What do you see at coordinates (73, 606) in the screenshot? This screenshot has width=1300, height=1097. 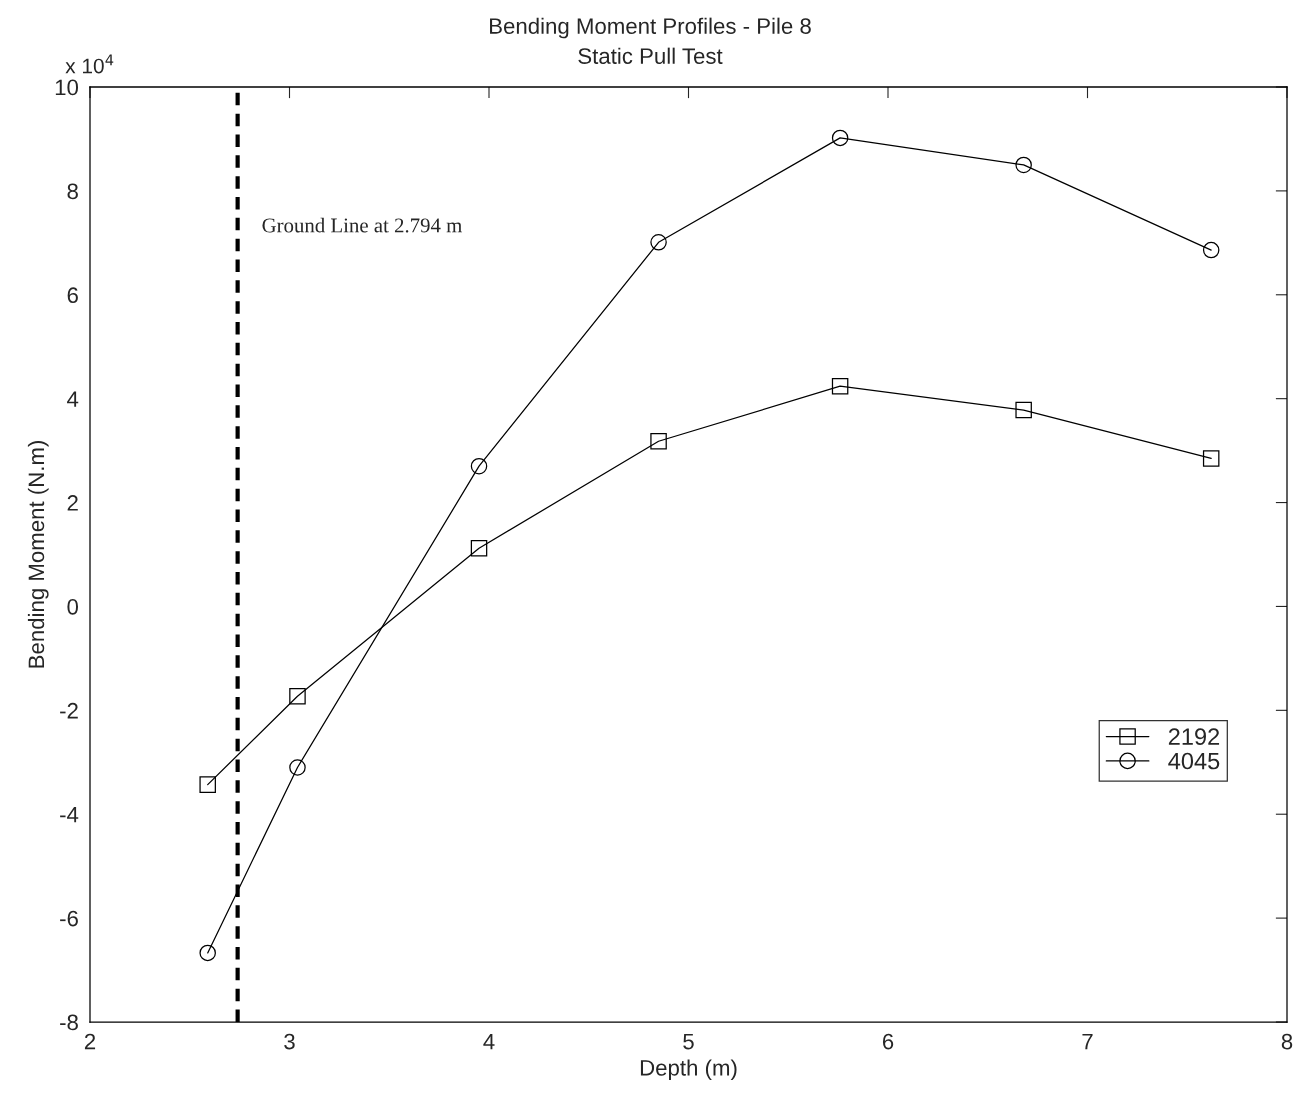 I see `y-tick-label: 0` at bounding box center [73, 606].